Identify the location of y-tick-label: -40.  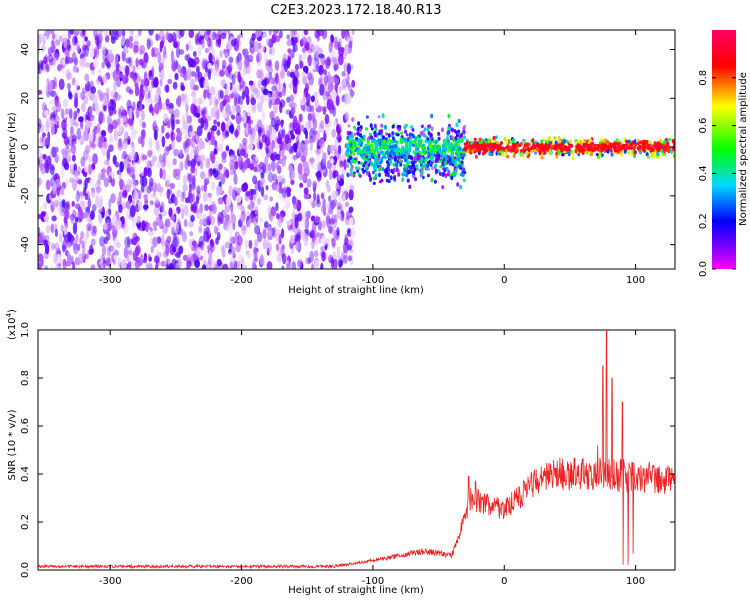
(25, 244).